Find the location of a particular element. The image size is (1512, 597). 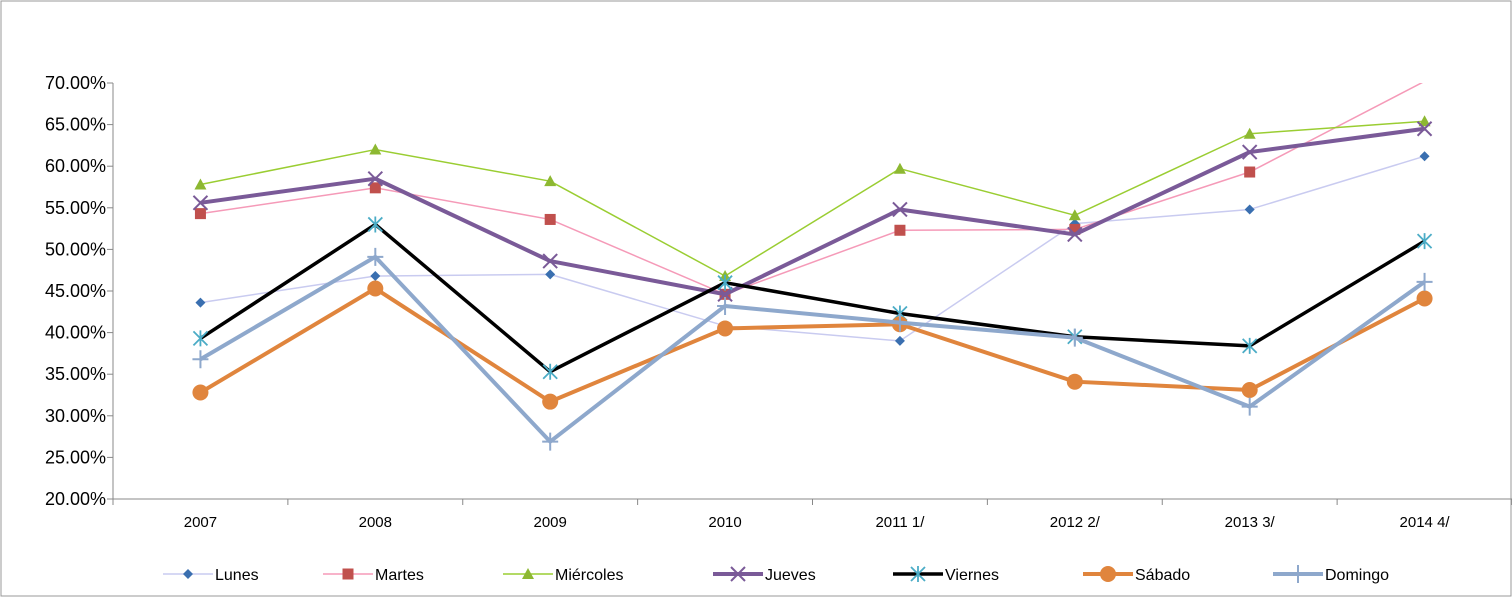

y-tick-label: 20.00% is located at coordinates (75, 499).